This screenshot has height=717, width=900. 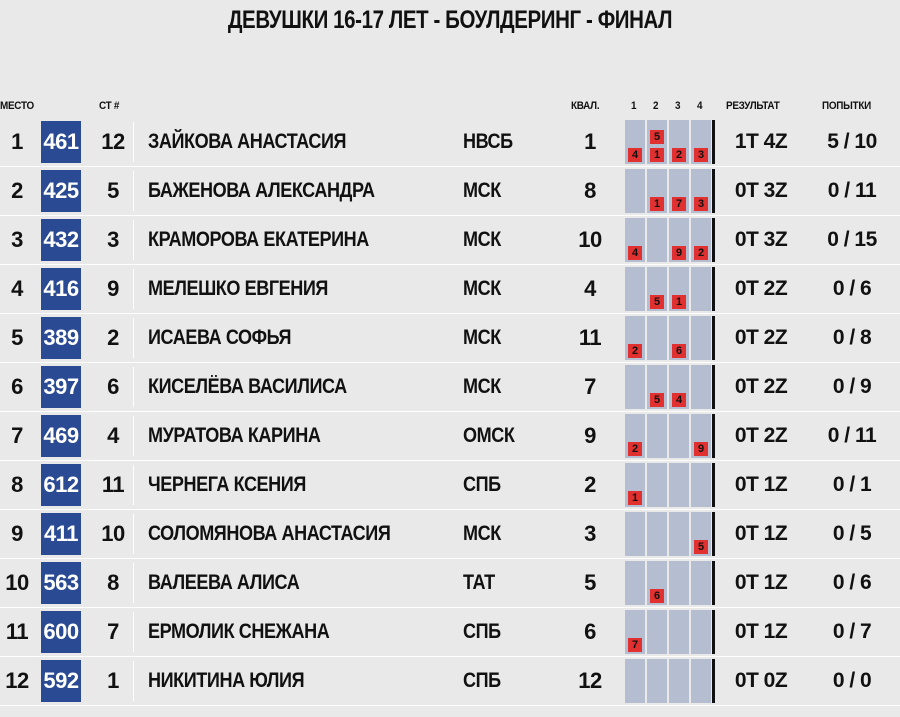 What do you see at coordinates (17, 484) in the screenshot?
I see `place-cell: 8` at bounding box center [17, 484].